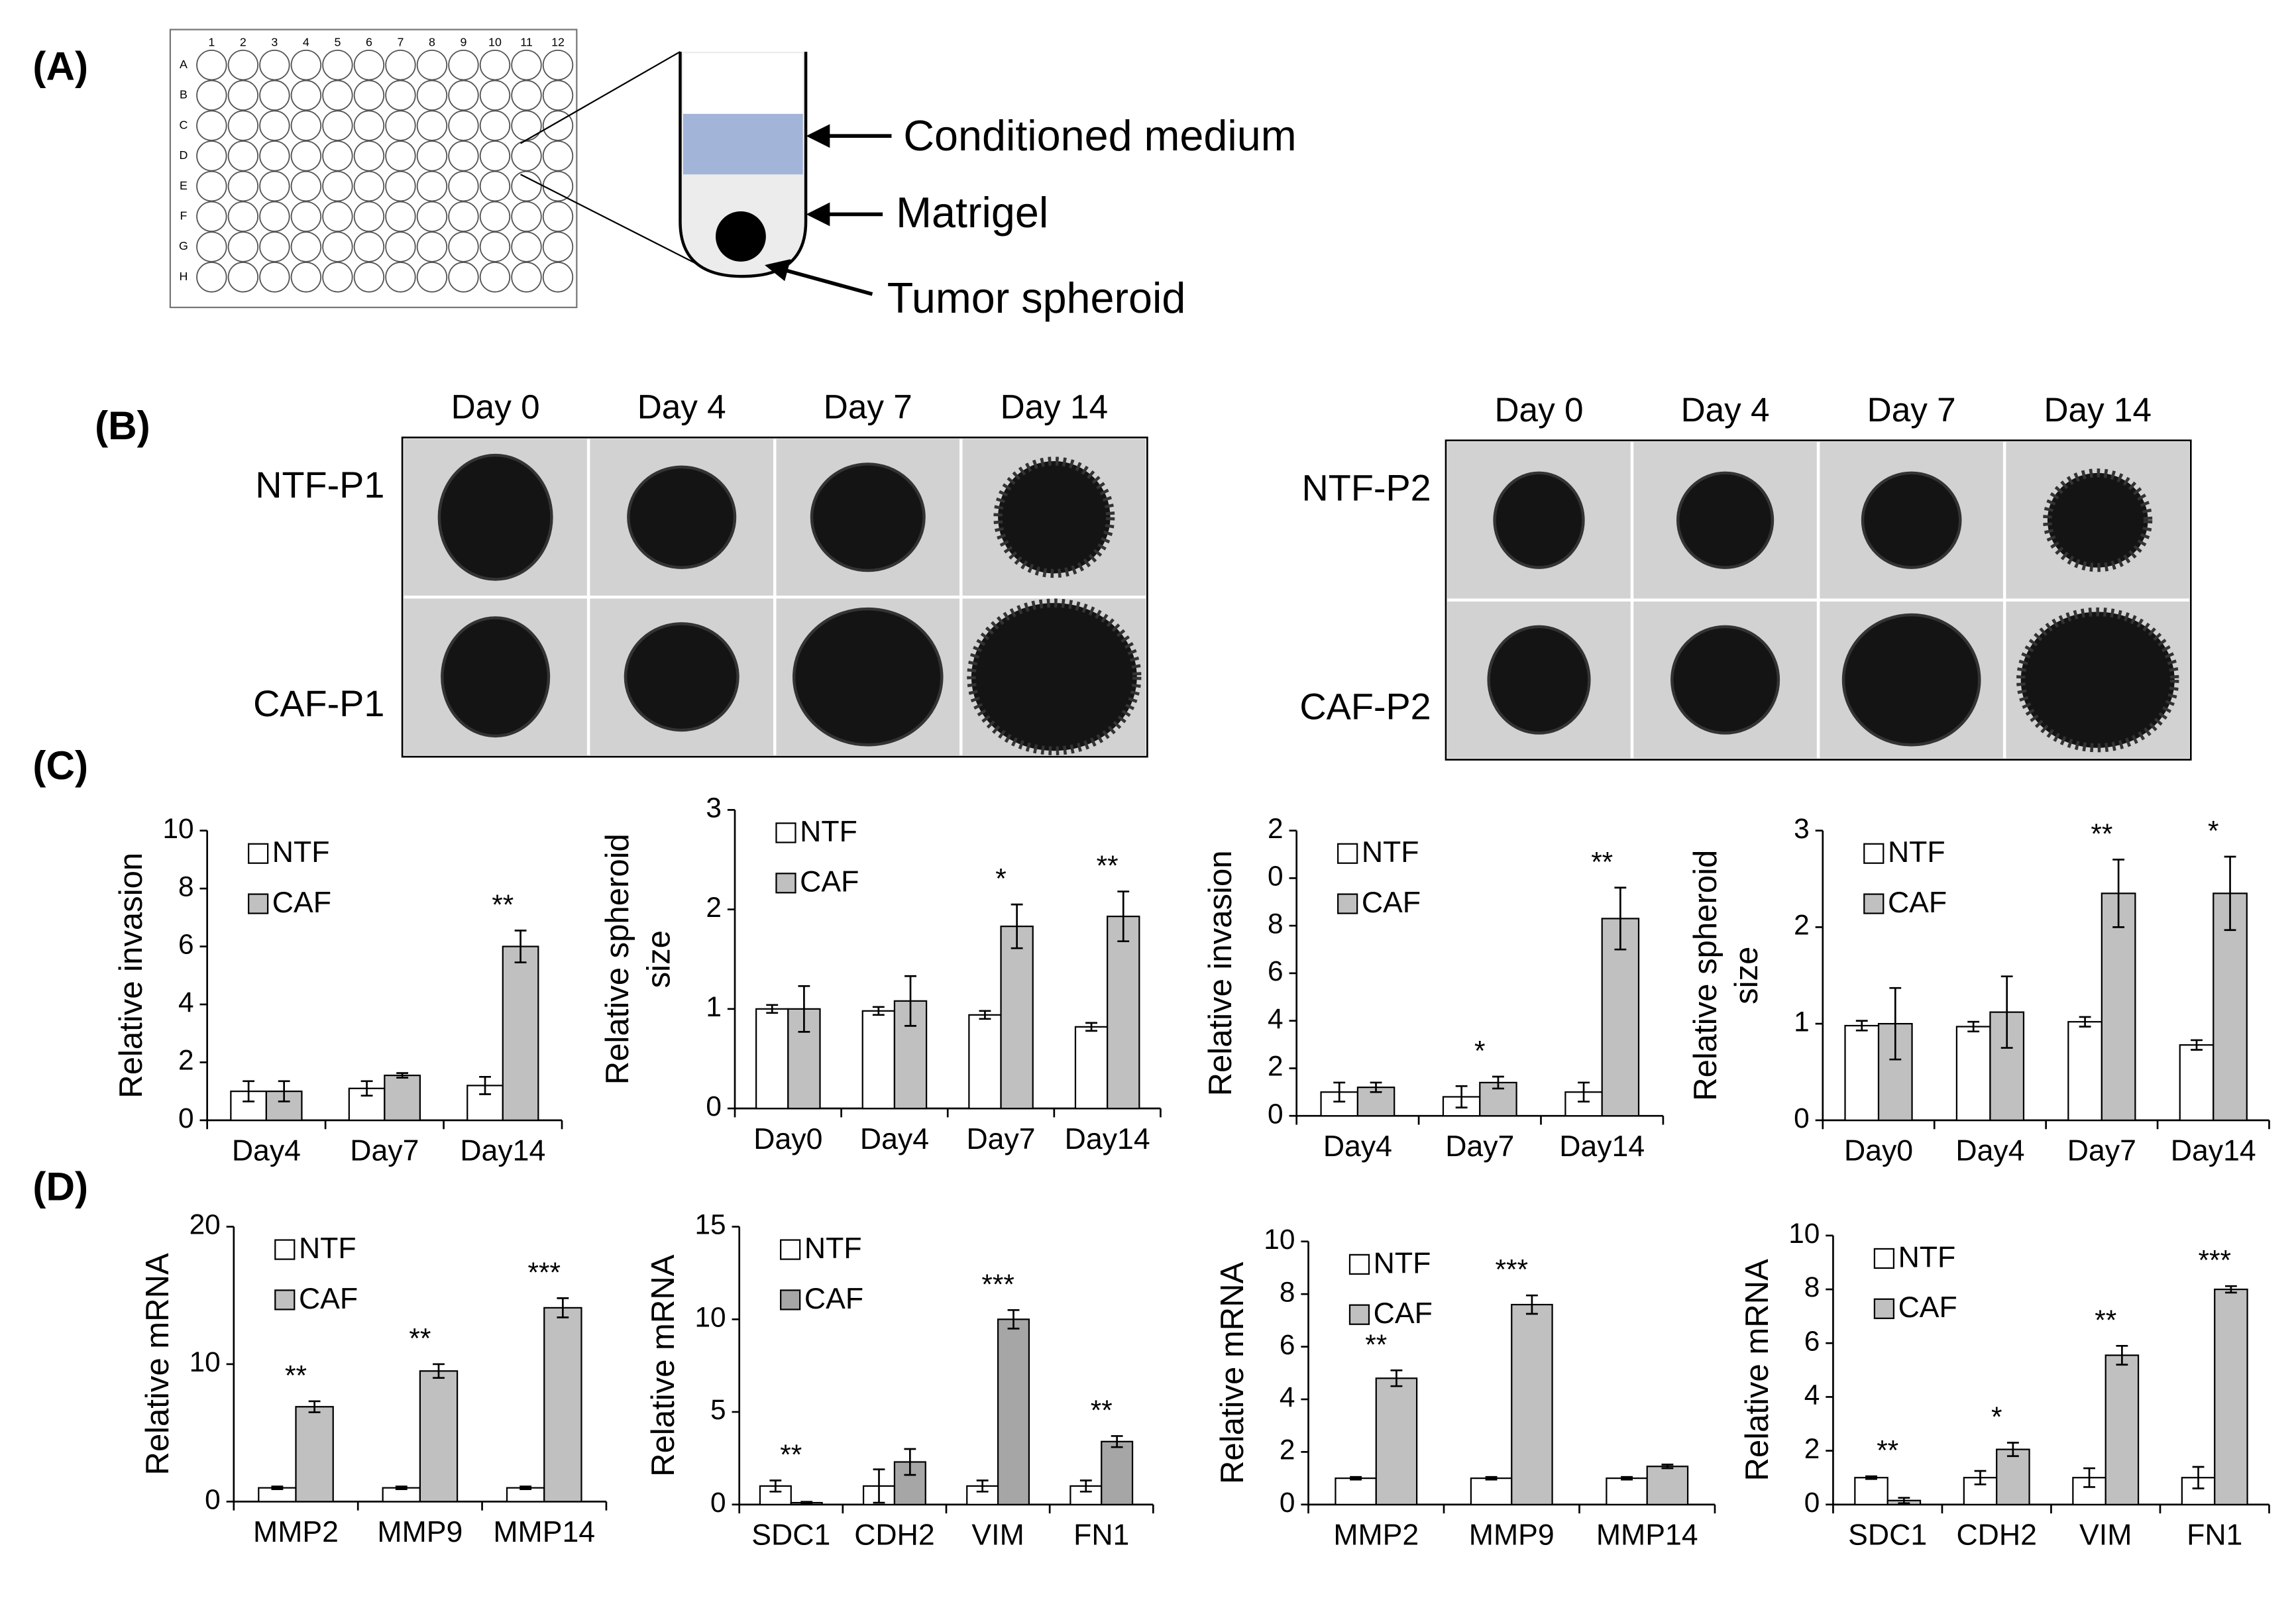  Describe the element at coordinates (184, 64) in the screenshot. I see `plate-row: A` at that location.